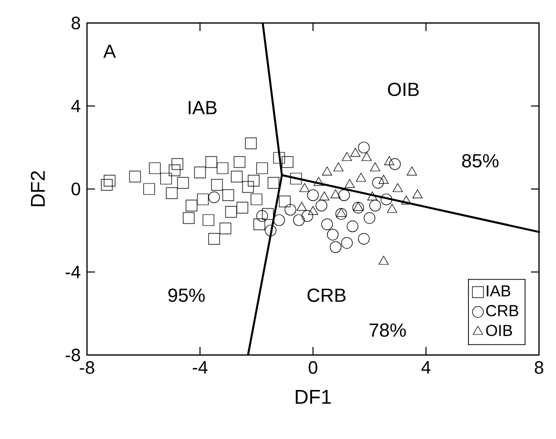 Image resolution: width=556 pixels, height=439 pixels. What do you see at coordinates (75, 106) in the screenshot?
I see `y-tick-label: 4` at bounding box center [75, 106].